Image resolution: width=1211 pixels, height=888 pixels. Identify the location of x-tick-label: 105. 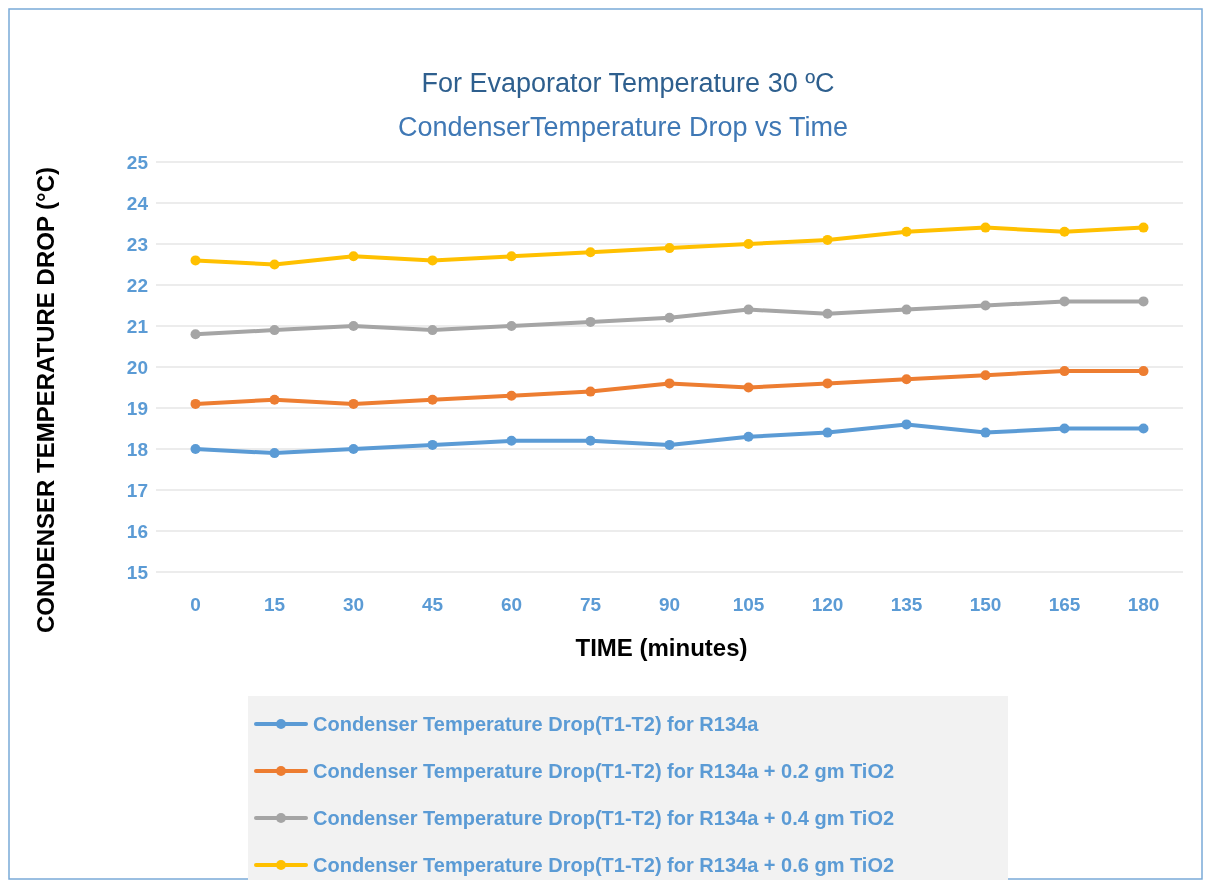
(748, 604).